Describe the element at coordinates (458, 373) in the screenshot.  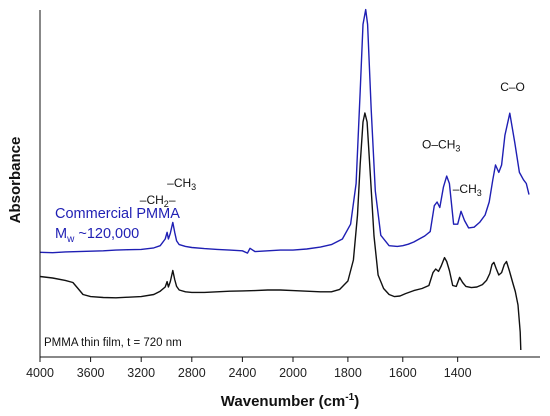
I see `x-tick-label-1400: 1400` at that location.